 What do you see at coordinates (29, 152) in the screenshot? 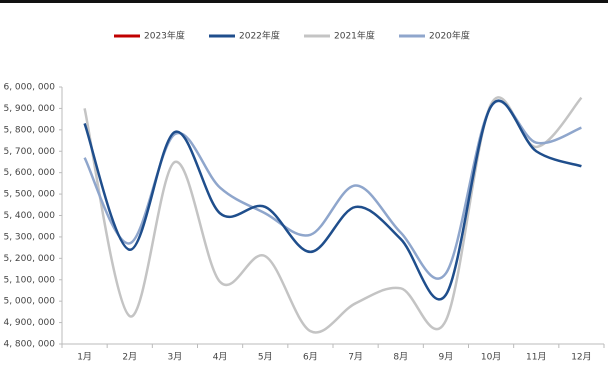
I see `y-tick-label: 5, 700, 000` at bounding box center [29, 152].